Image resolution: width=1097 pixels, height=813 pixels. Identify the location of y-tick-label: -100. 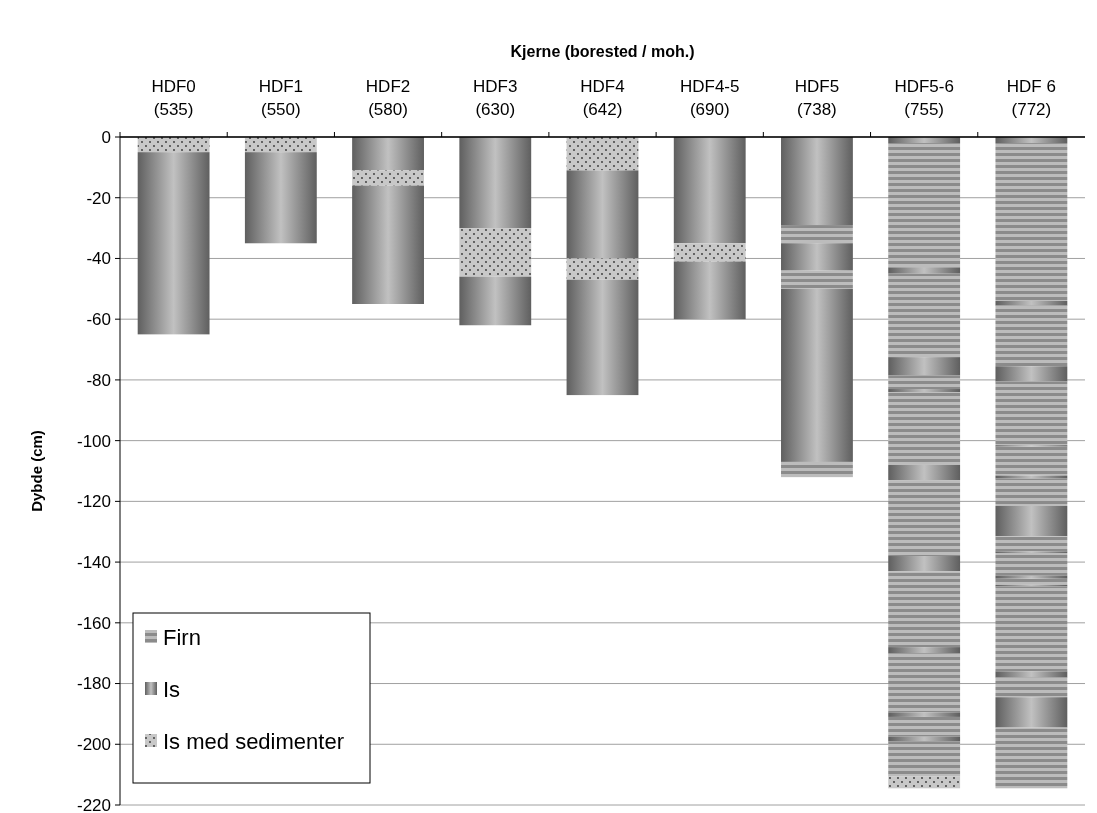
(93, 441).